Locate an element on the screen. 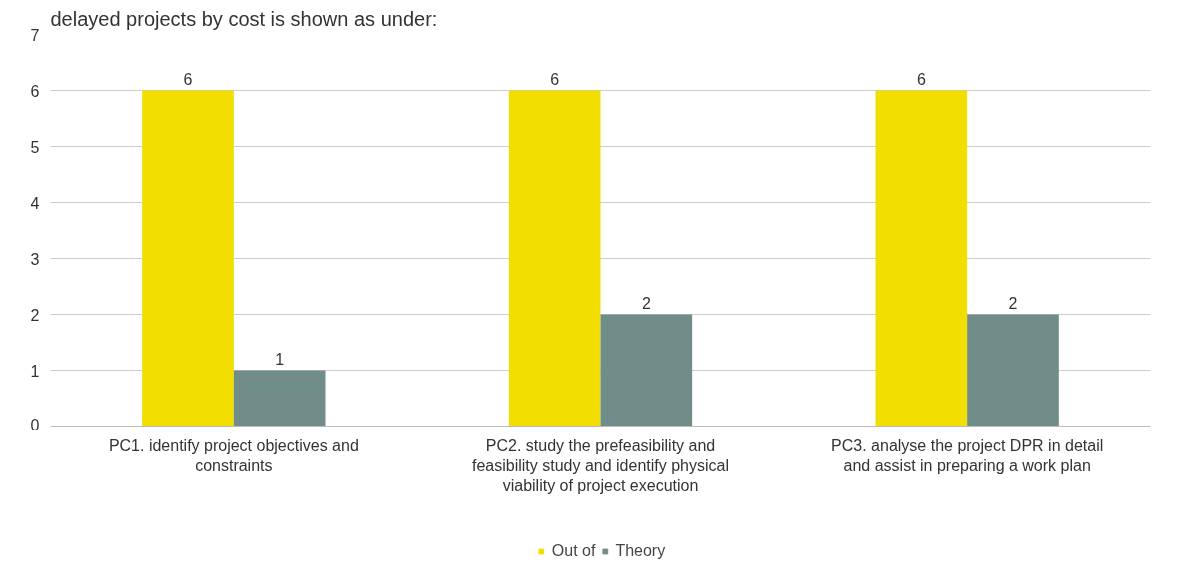  x-tick-label: PC3. analyse the project DPR in detail and assist in preparing a work plan is located at coordinates (967, 455).